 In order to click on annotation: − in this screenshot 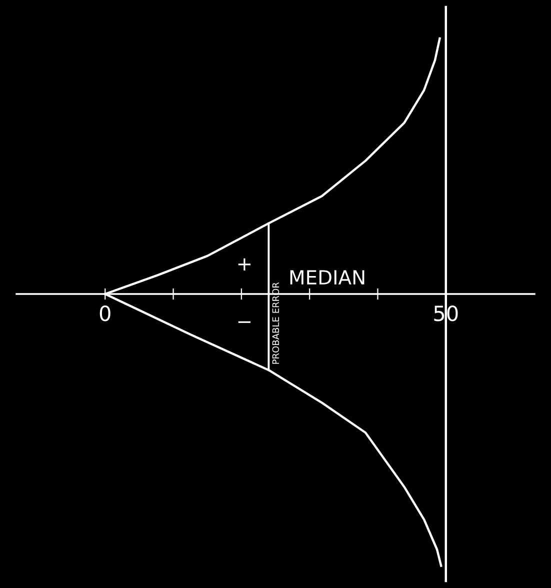, I will do `click(244, 322)`.